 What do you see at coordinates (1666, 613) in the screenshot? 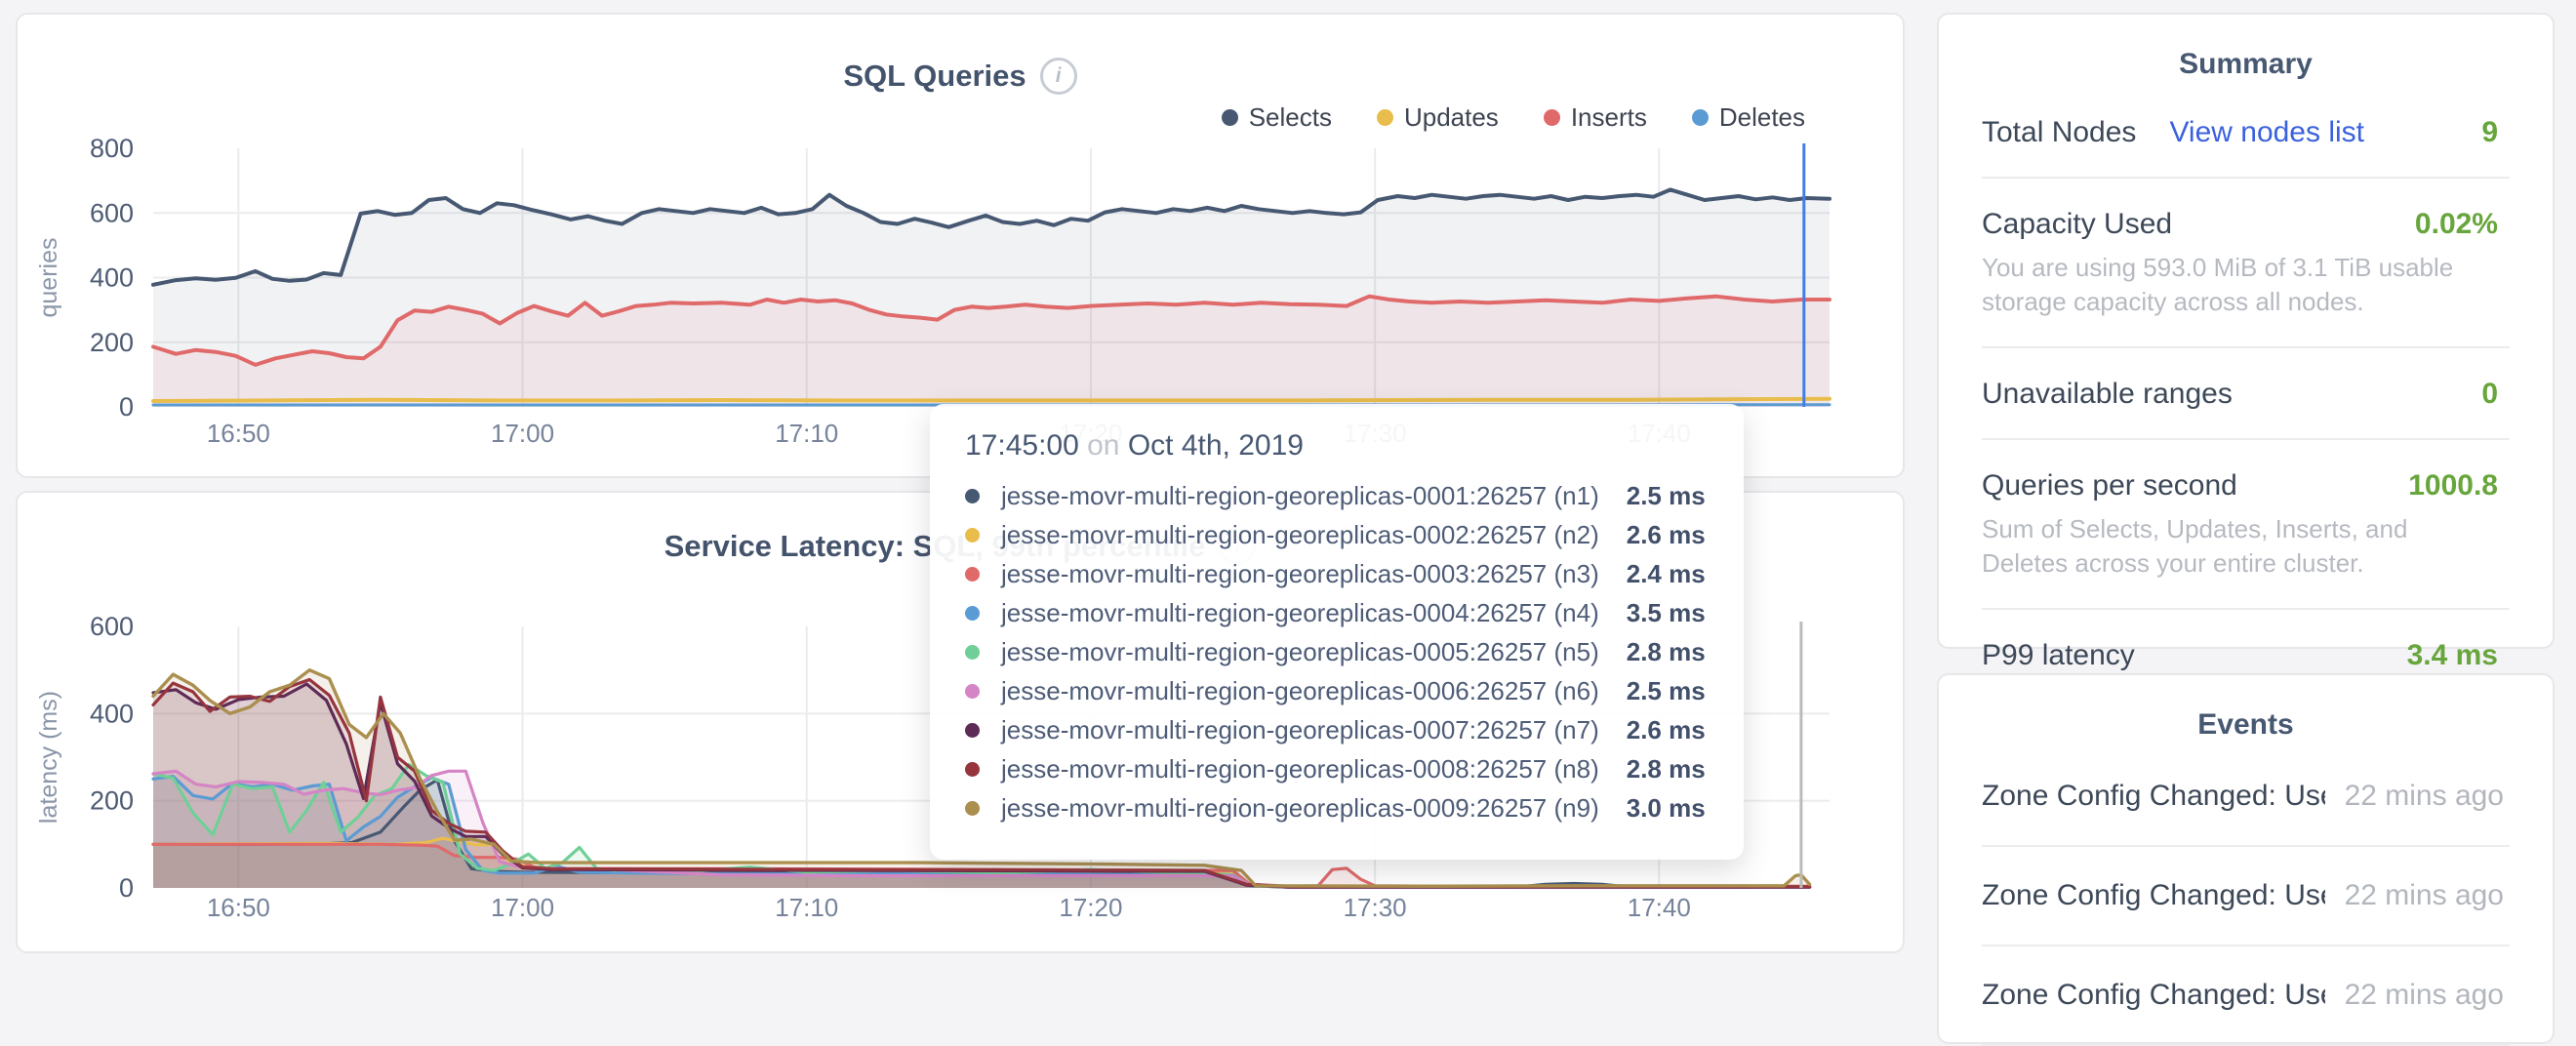
I see `tooltip-latency-value: 3.5 ms` at bounding box center [1666, 613].